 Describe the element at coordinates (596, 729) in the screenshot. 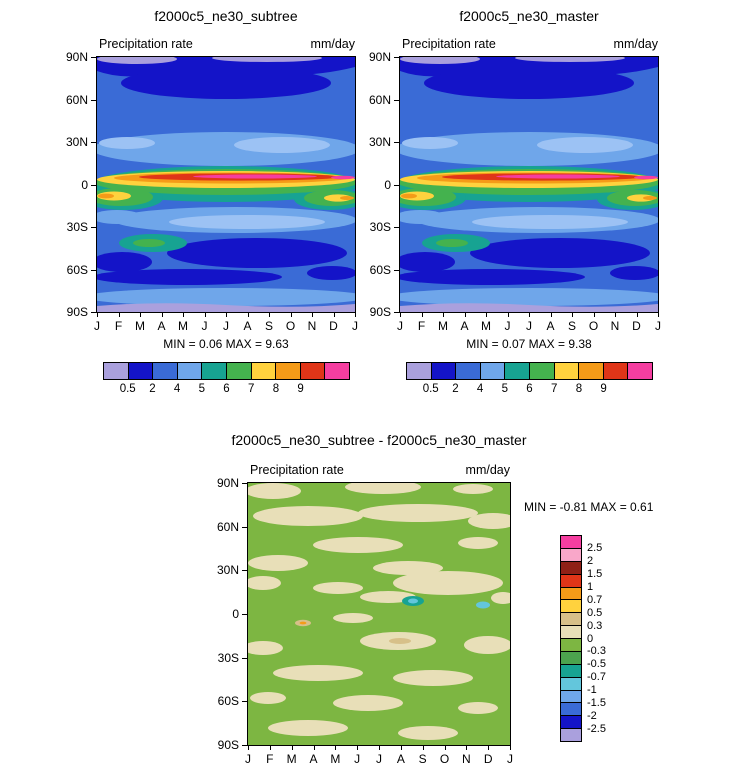

I see `colorbar-label: -2.5` at that location.